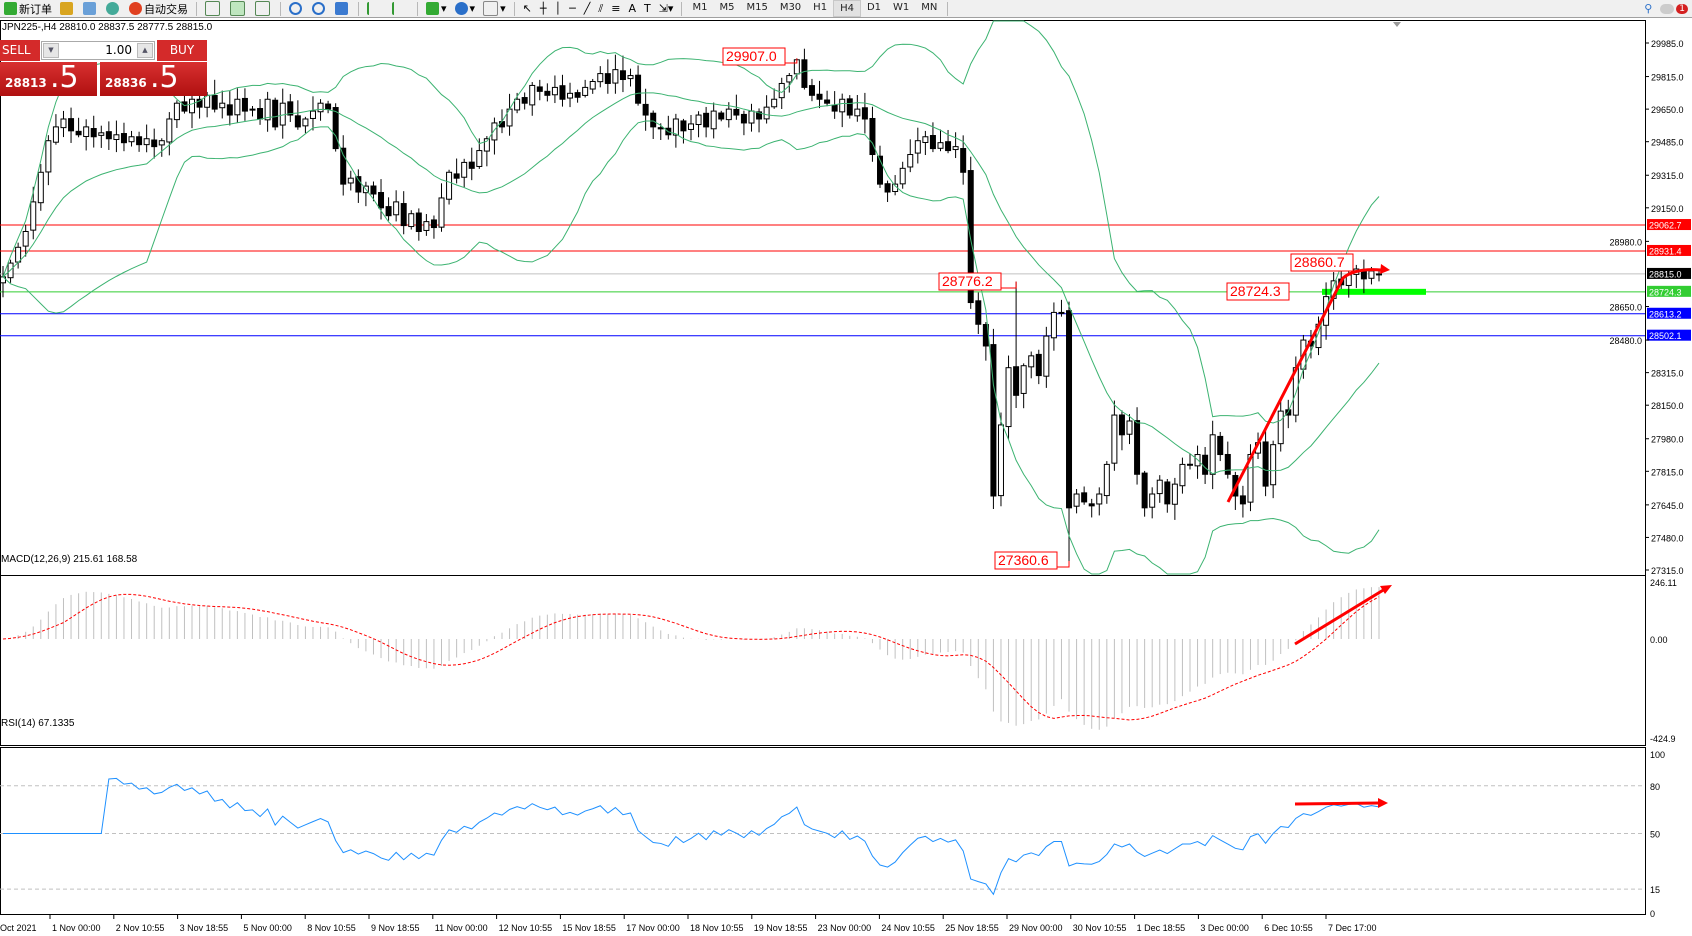 This screenshot has width=1692, height=936. Describe the element at coordinates (1374, 291) in the screenshot. I see `support-zone-bar` at that location.